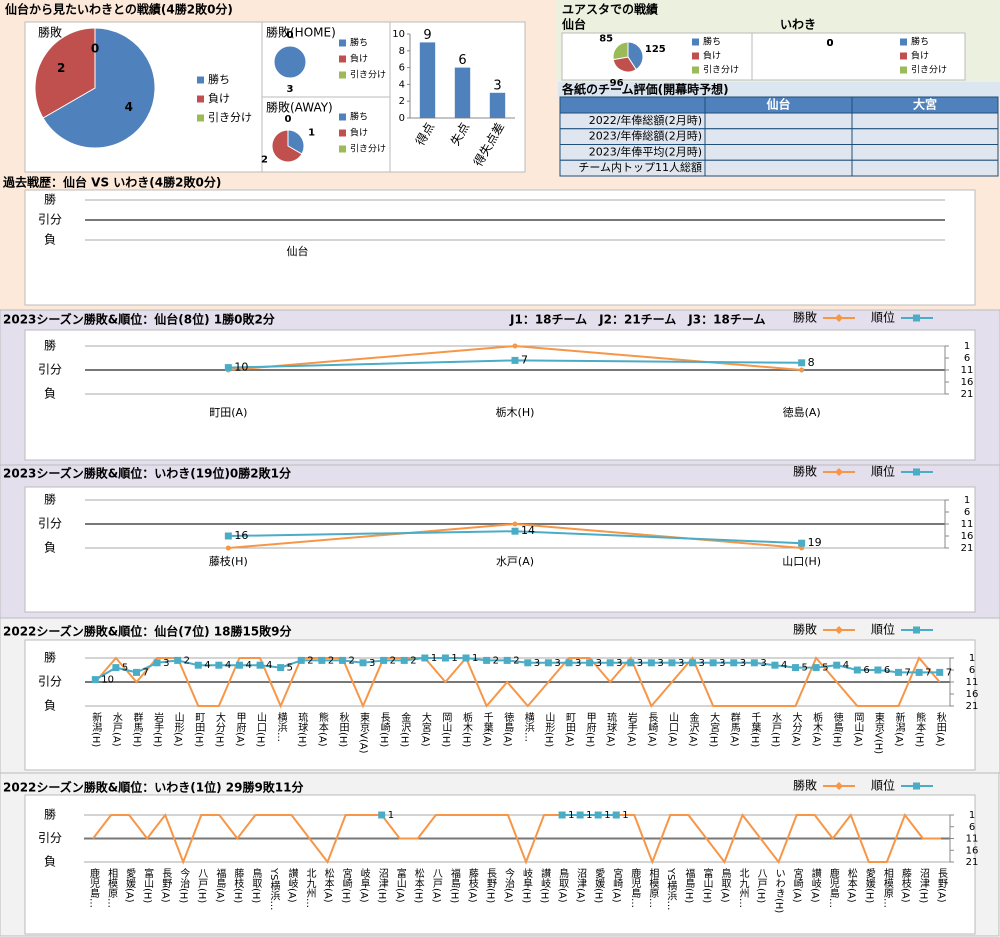  Describe the element at coordinates (545, 885) in the screenshot. I see `x-tick-label: 讃岐(H)` at that location.